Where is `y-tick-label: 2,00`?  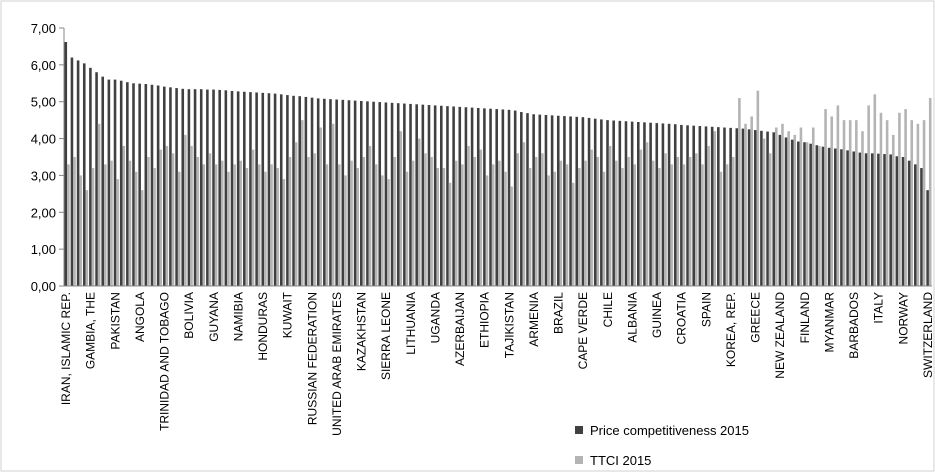
y-tick-label: 2,00 is located at coordinates (43, 212).